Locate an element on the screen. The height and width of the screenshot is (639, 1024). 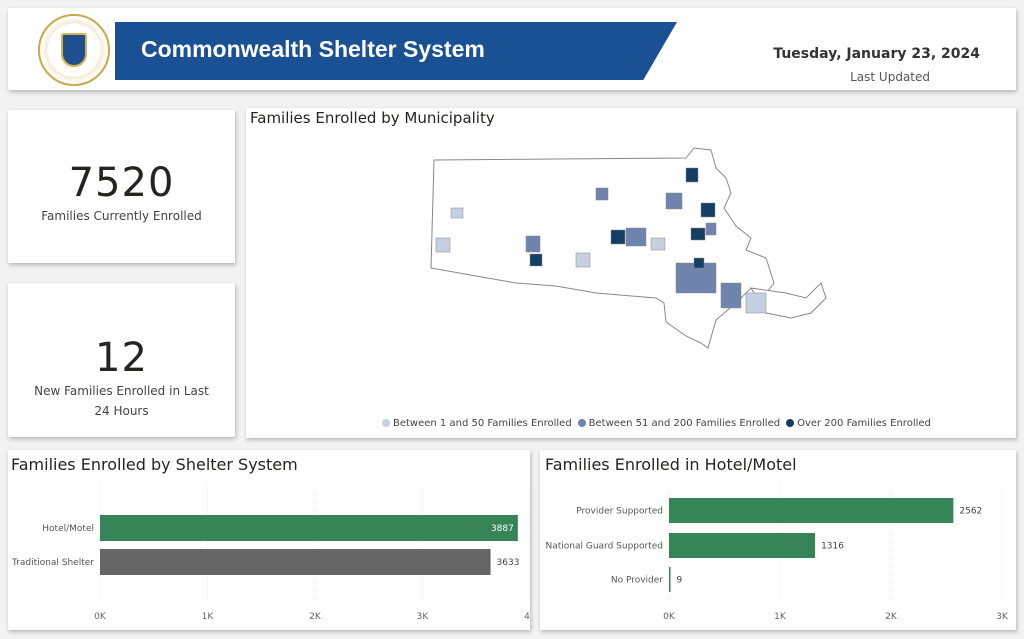
kpi-value: 12 is located at coordinates (121, 358).